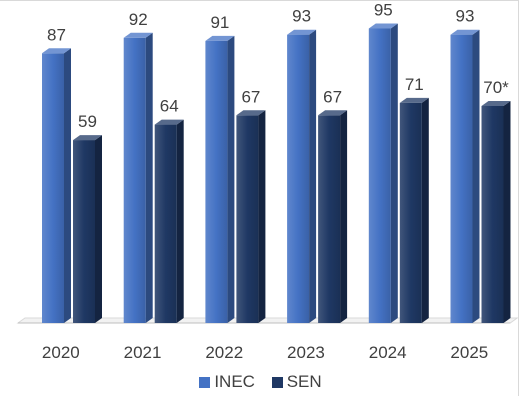 The image size is (521, 398). What do you see at coordinates (56, 34) in the screenshot?
I see `data-label-inec-2020: 87` at bounding box center [56, 34].